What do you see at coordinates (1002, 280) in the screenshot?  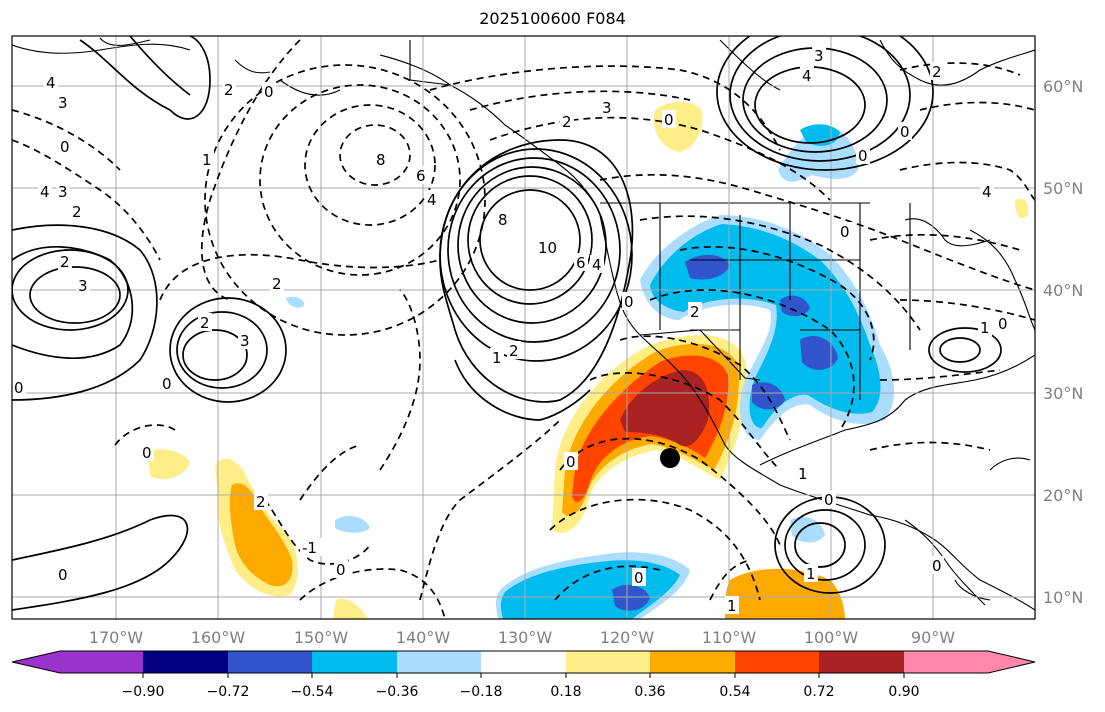 I see `east-coast` at bounding box center [1002, 280].